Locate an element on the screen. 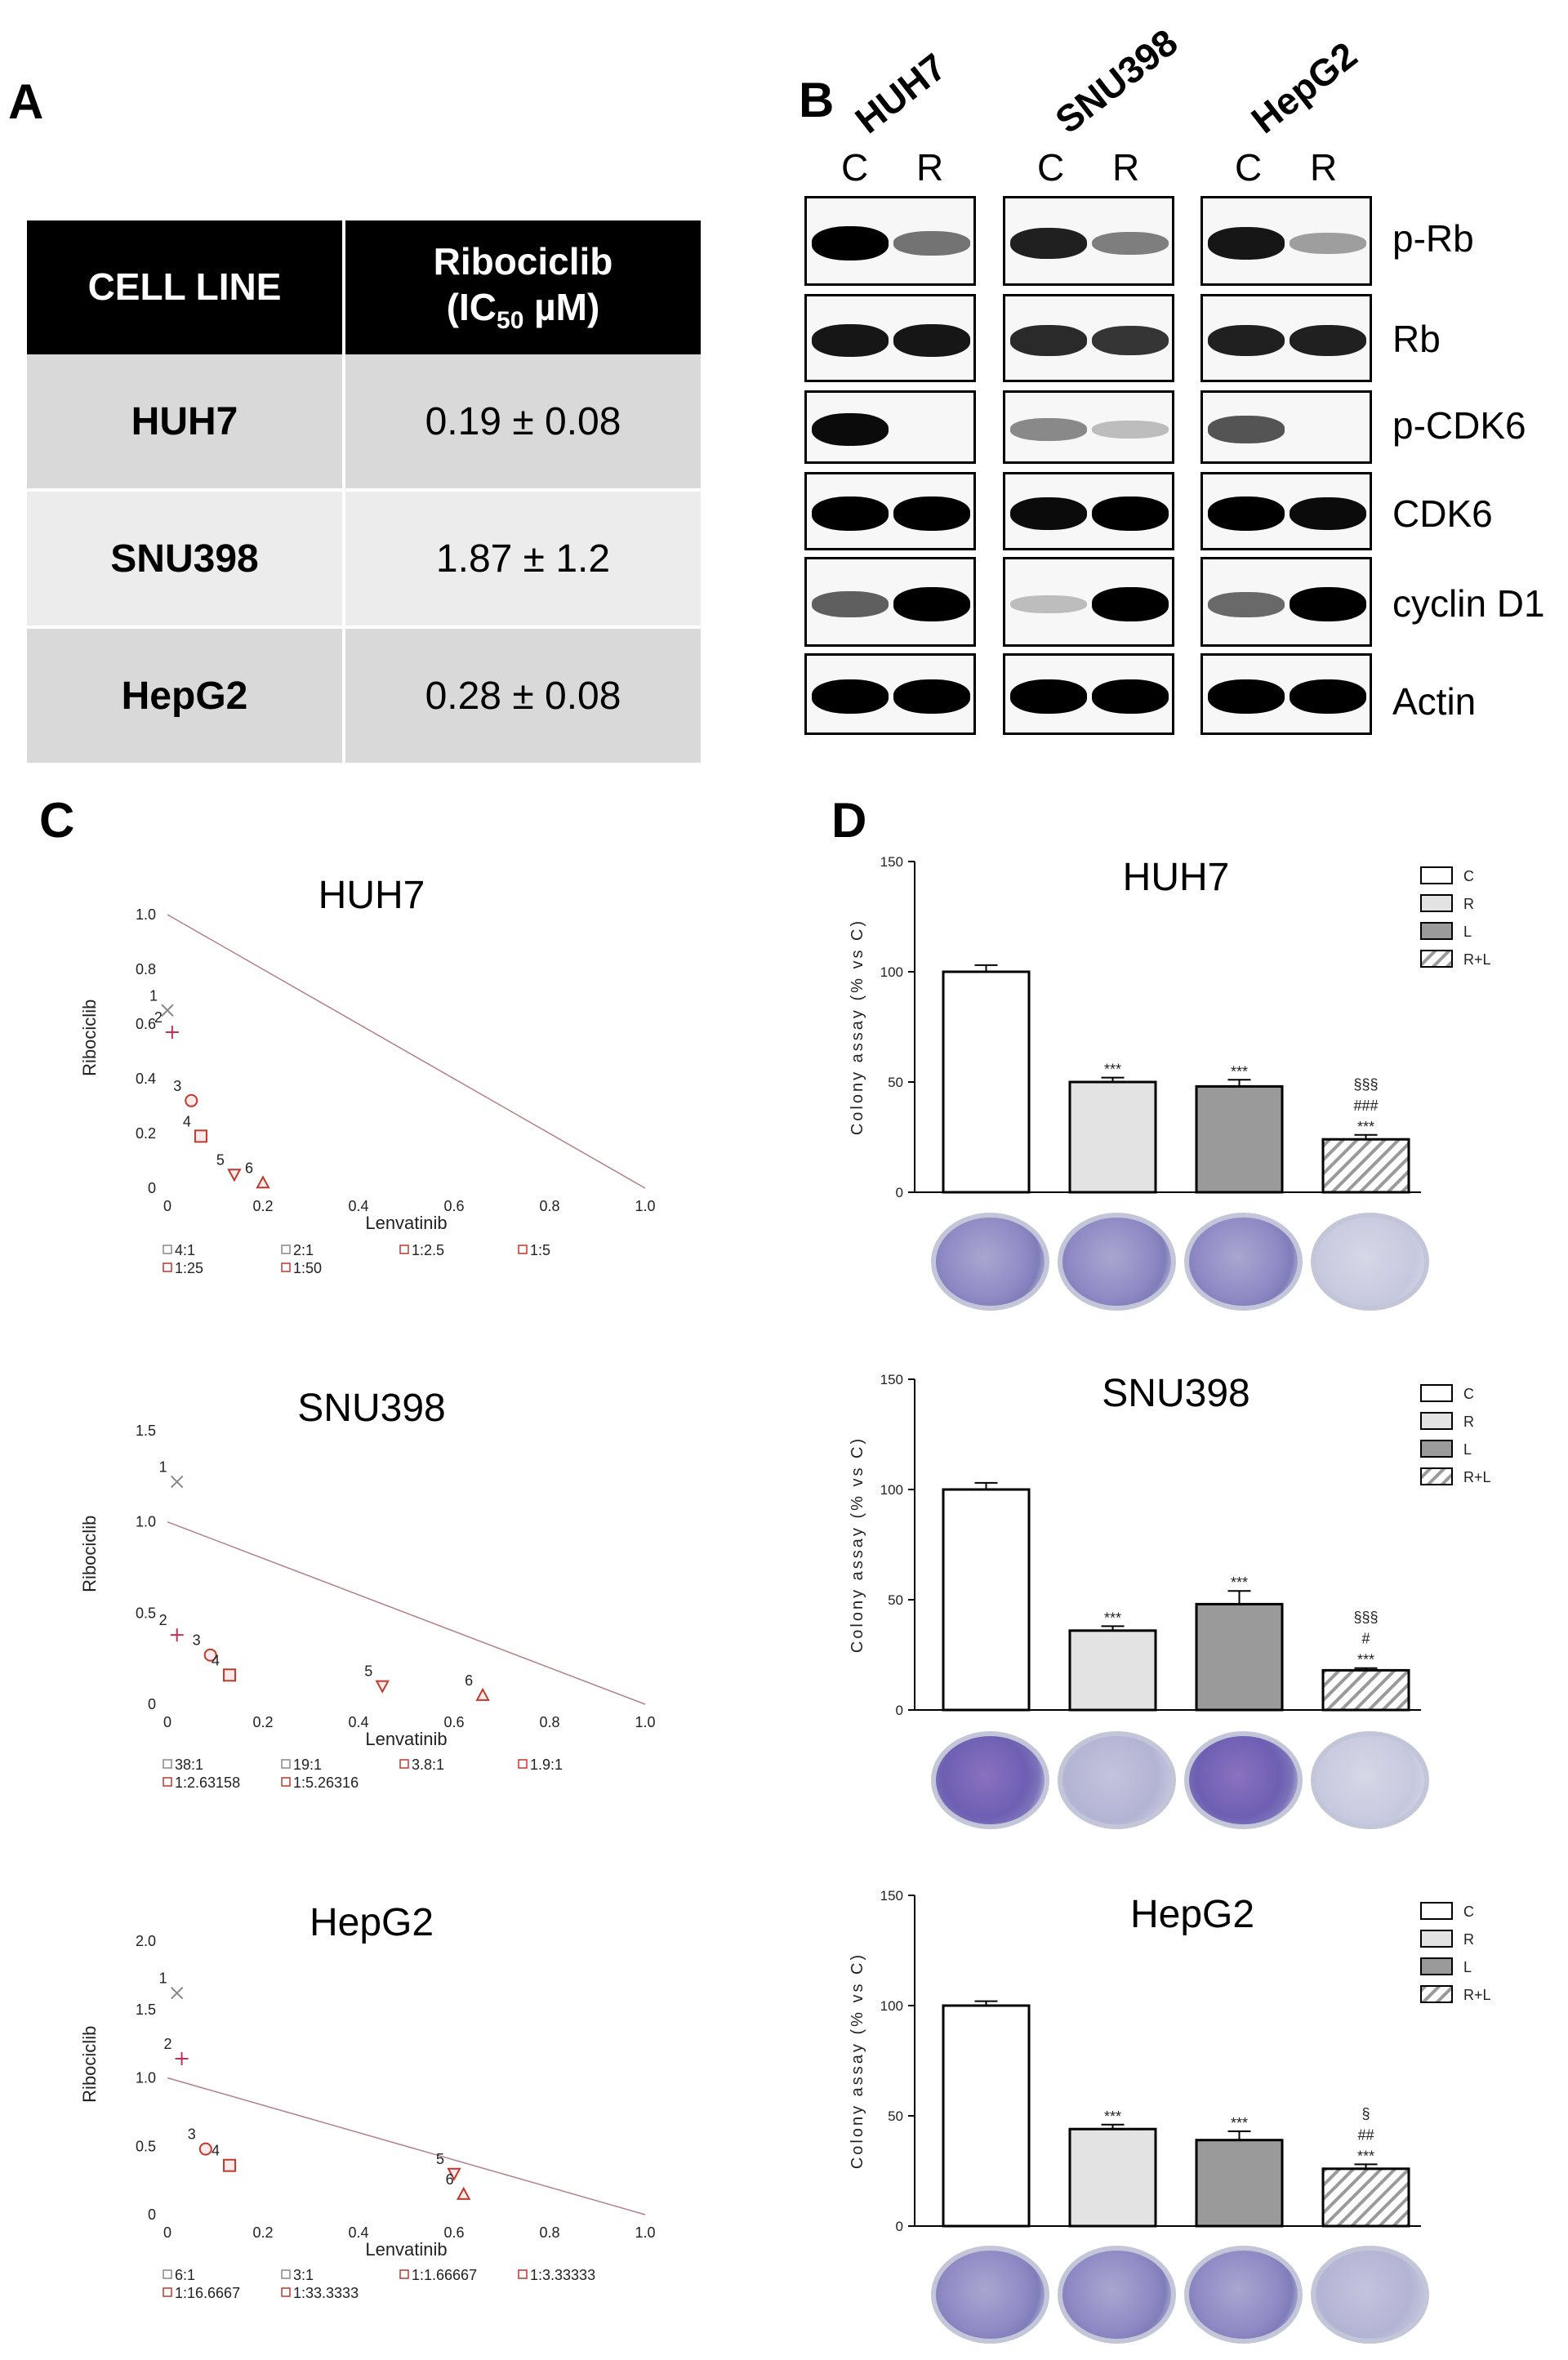 The height and width of the screenshot is (2360, 1568). panel-label-c: C is located at coordinates (57, 821).